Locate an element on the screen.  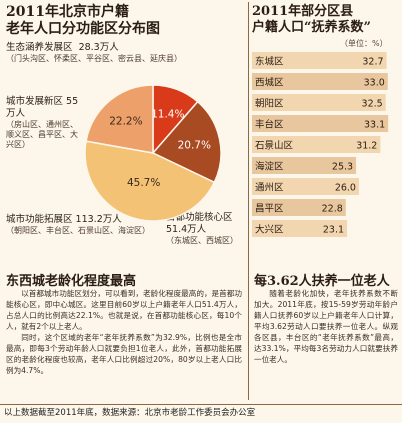
pie-label-expand: 城市功能拓展区 113.2万人 （朝阳区、丰台区、石景山区、海淀区） is located at coordinates (81, 225).